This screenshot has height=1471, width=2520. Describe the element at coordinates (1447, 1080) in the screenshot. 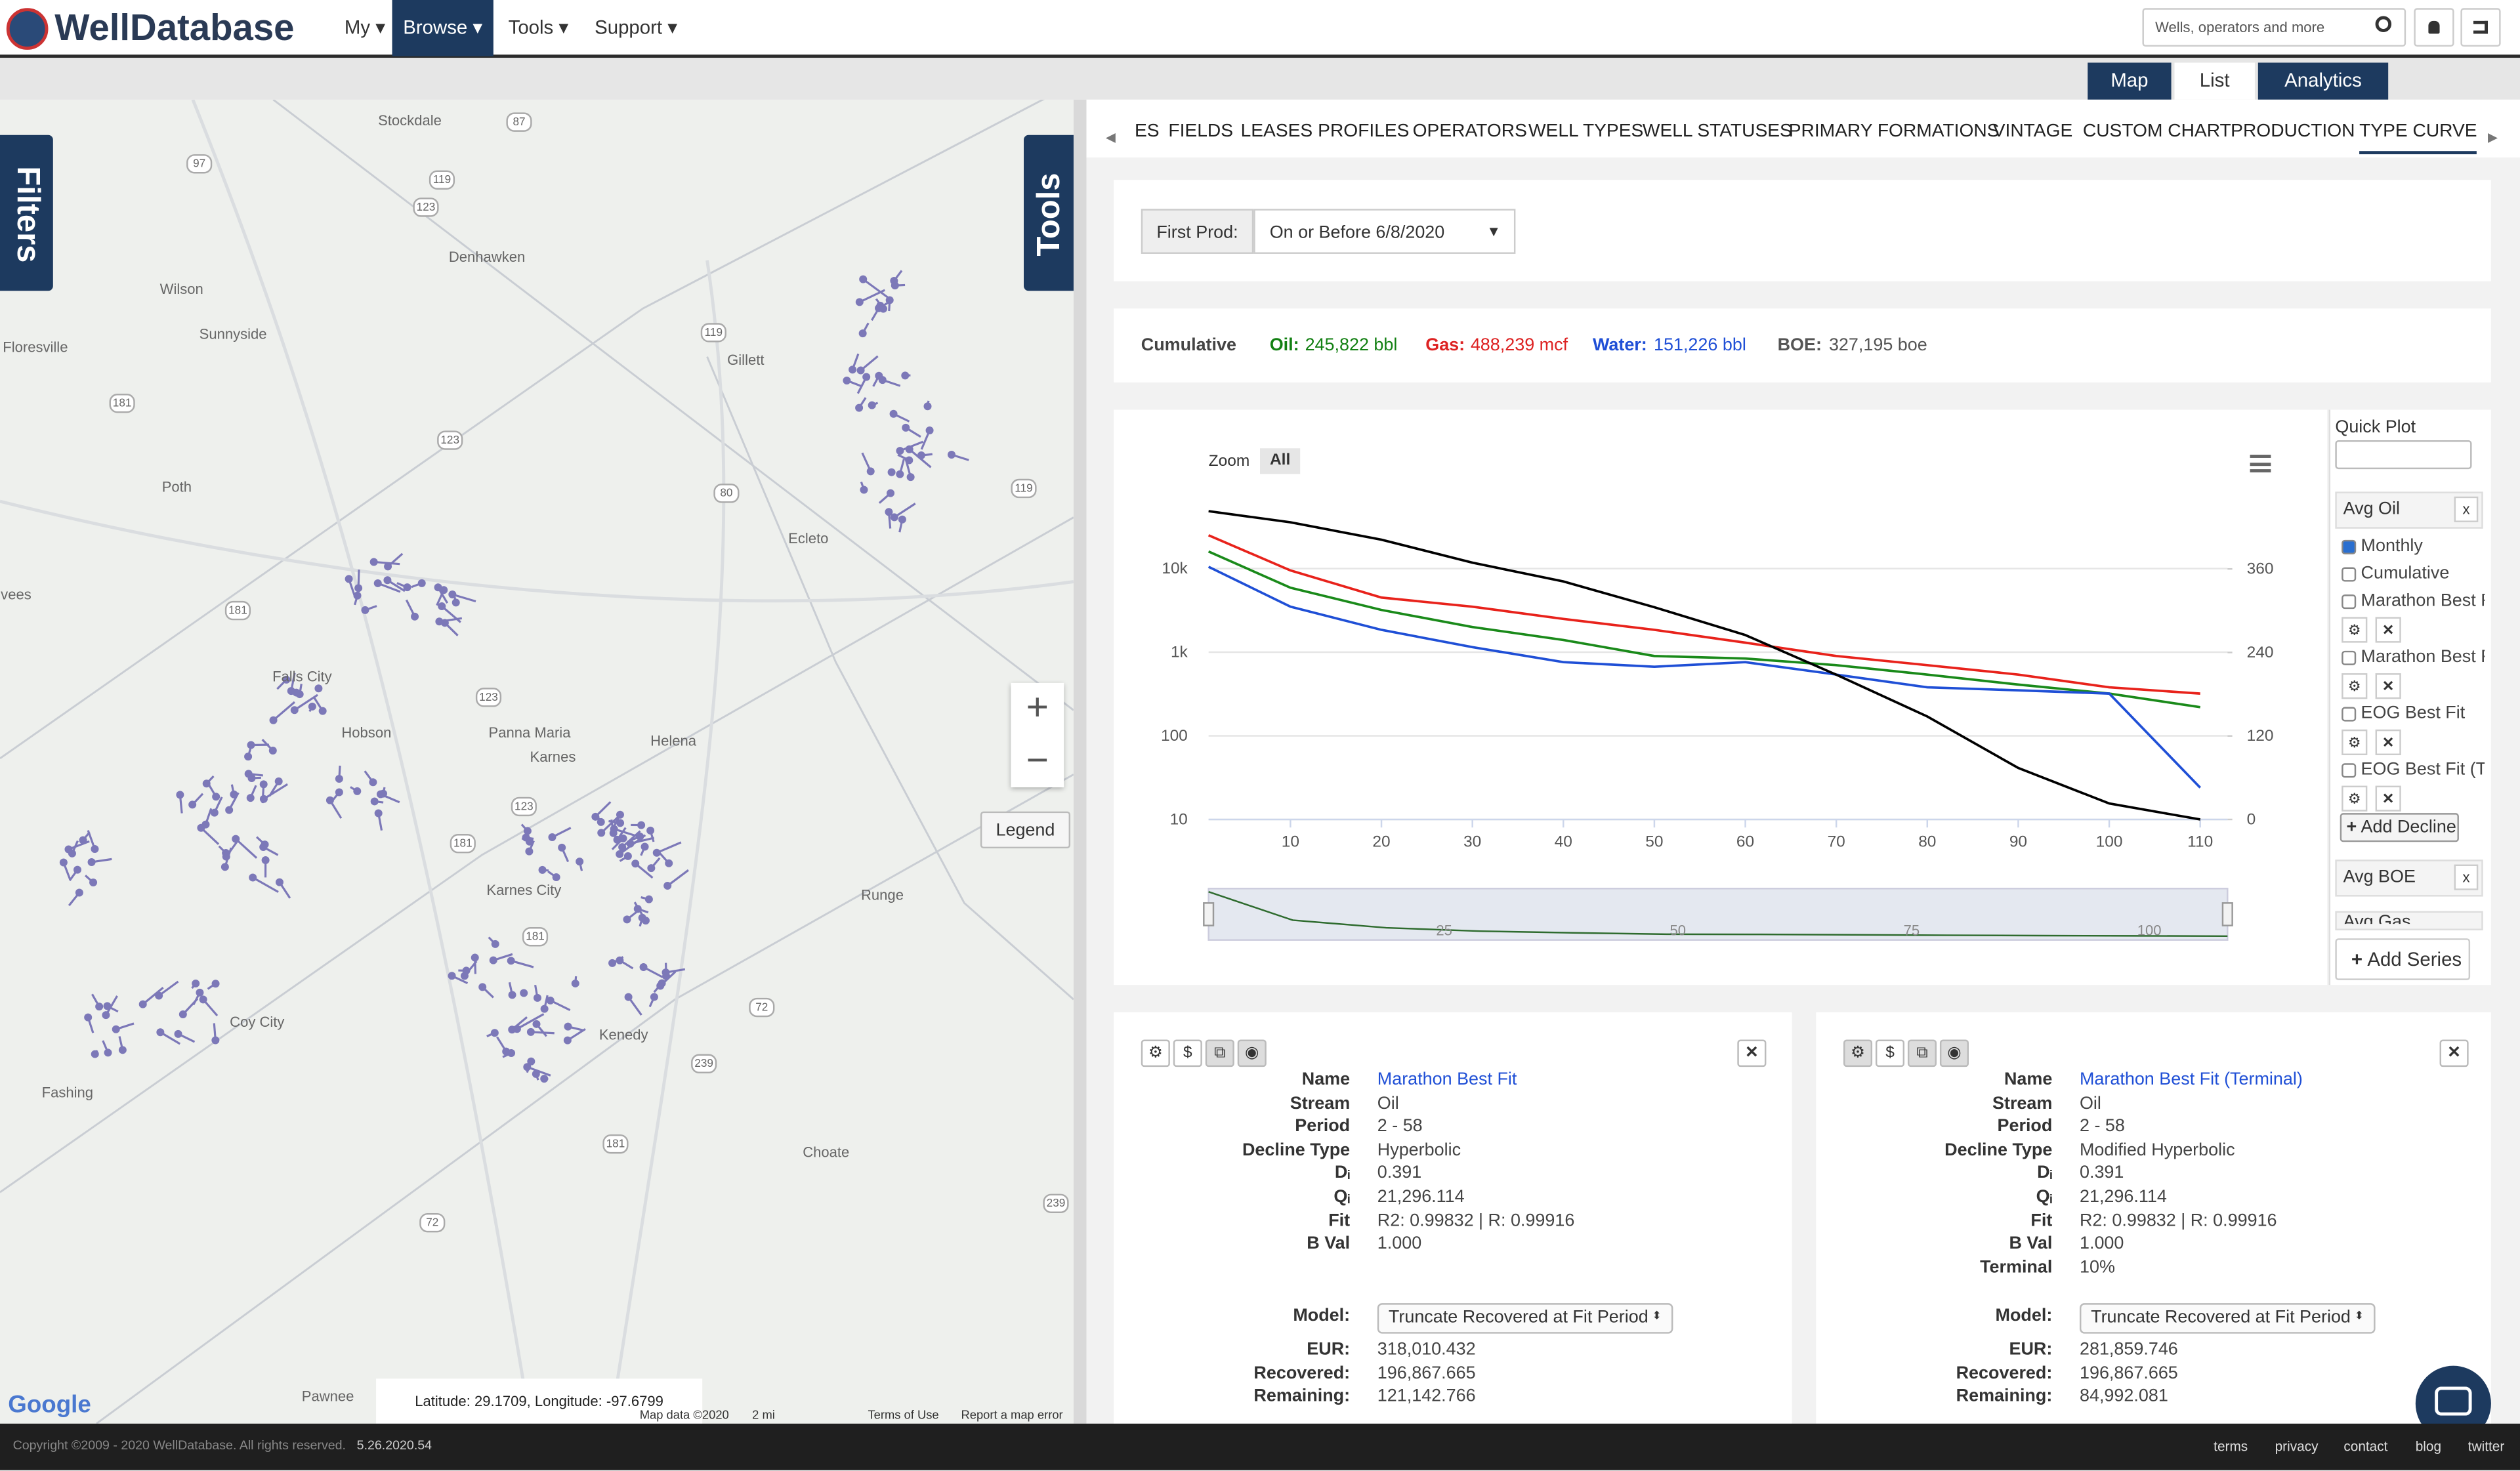

I see `field-value: Marathon Best Fit` at that location.